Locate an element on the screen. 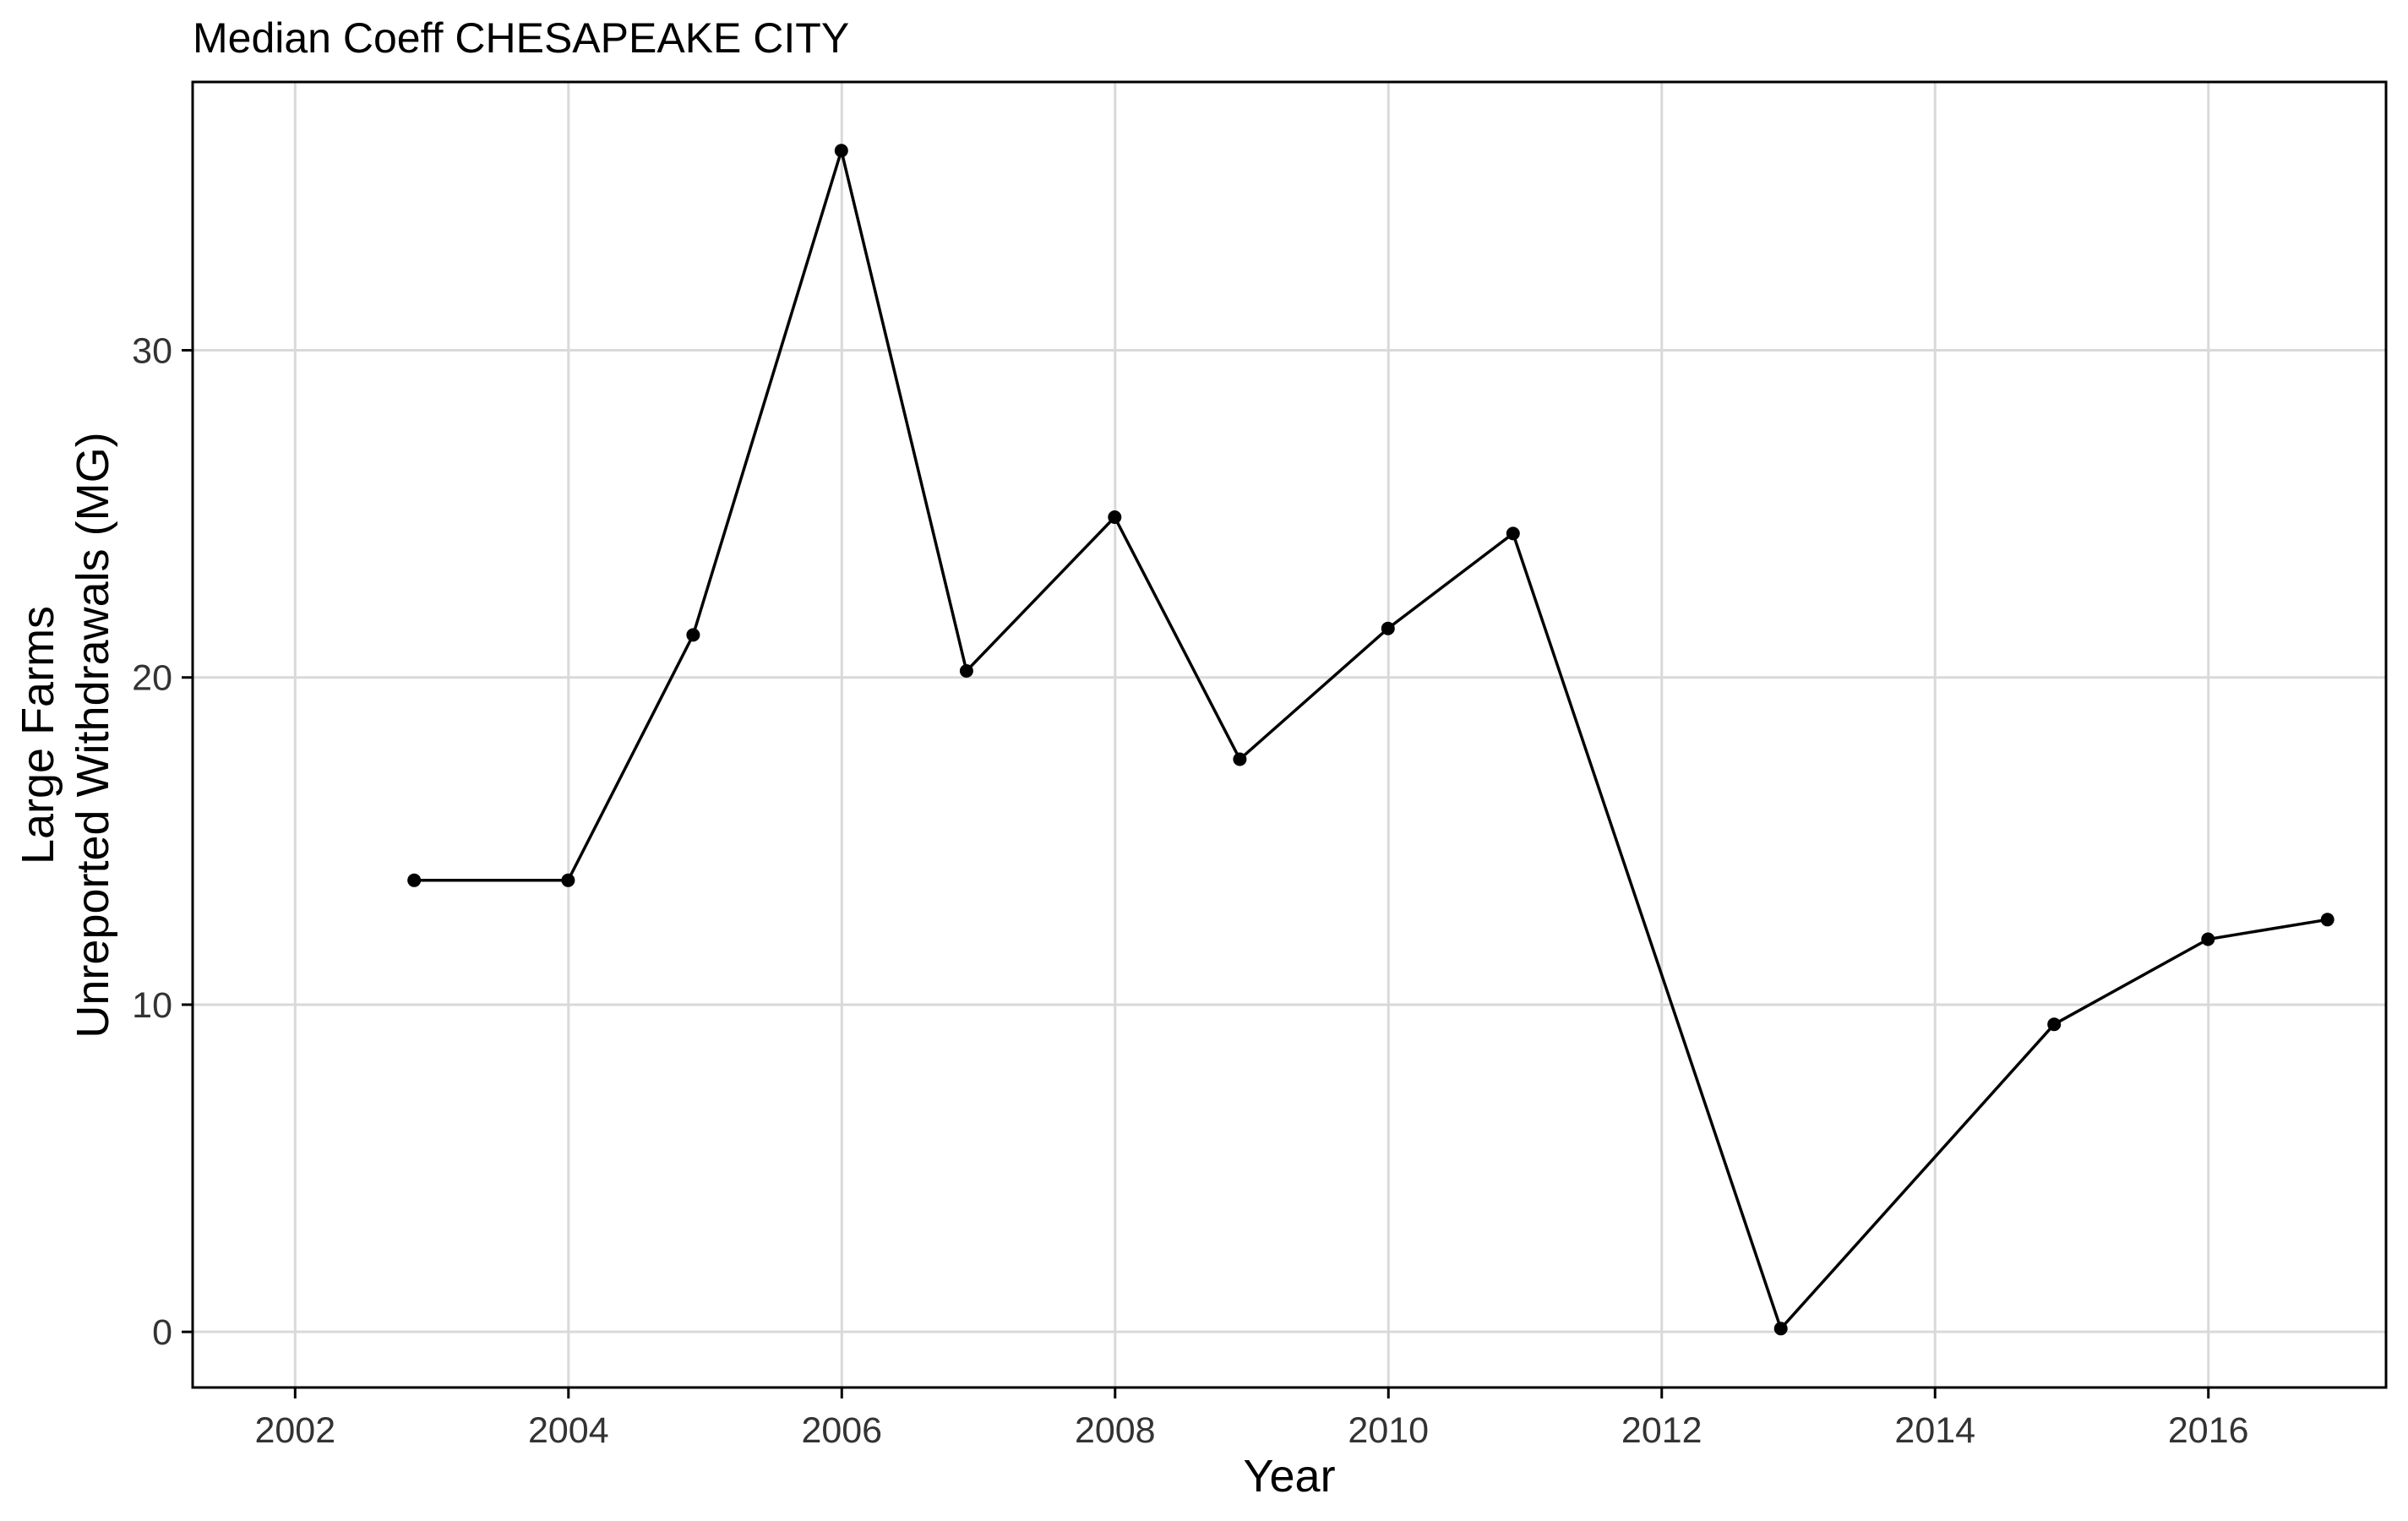 This screenshot has width=2408, height=1521. x-tick-label-2008: 2008 is located at coordinates (1115, 1430).